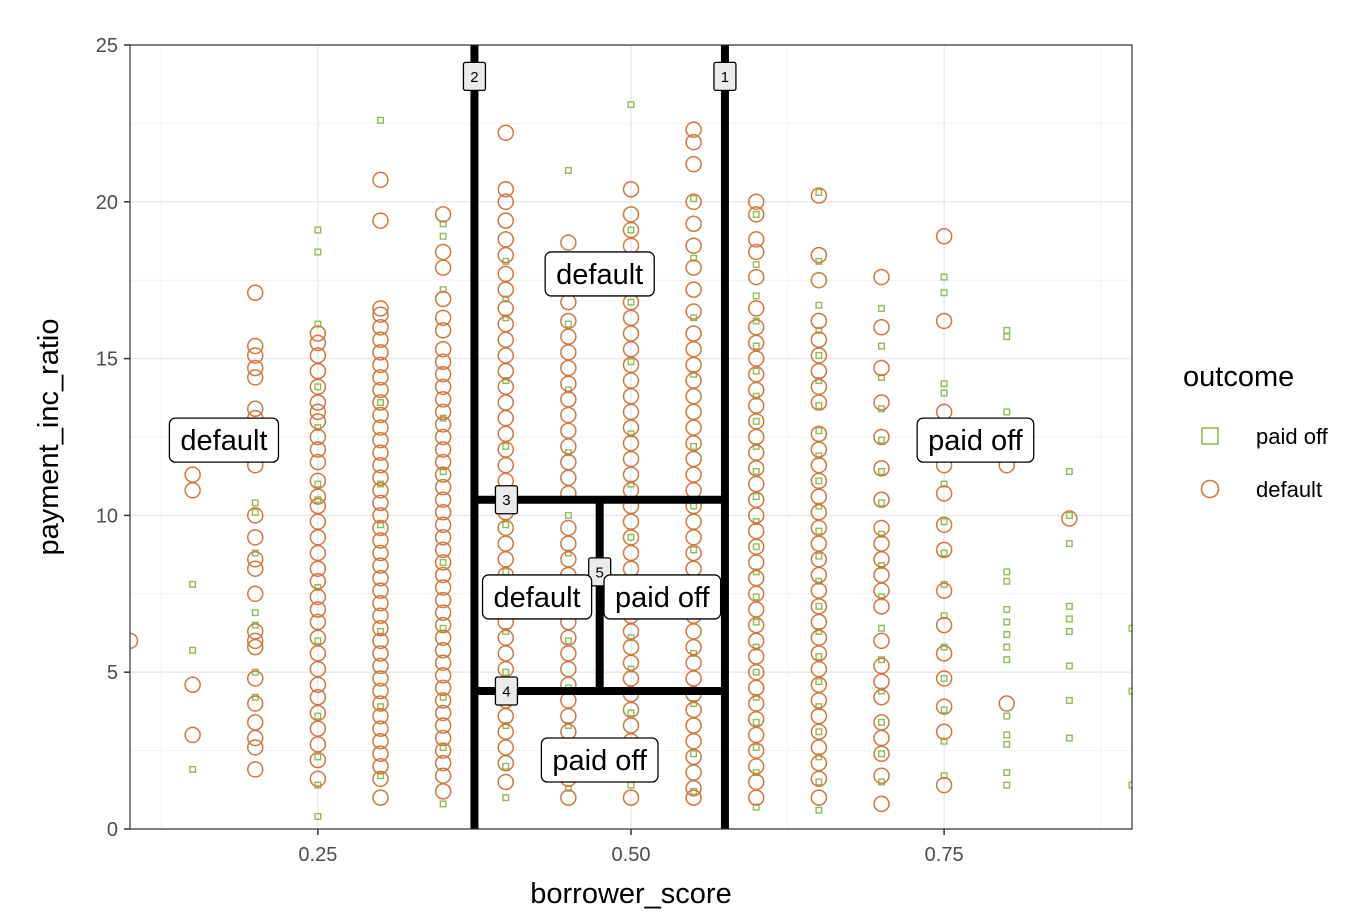 The height and width of the screenshot is (924, 1362). I want to click on y-tick-label: 15, so click(107, 360).